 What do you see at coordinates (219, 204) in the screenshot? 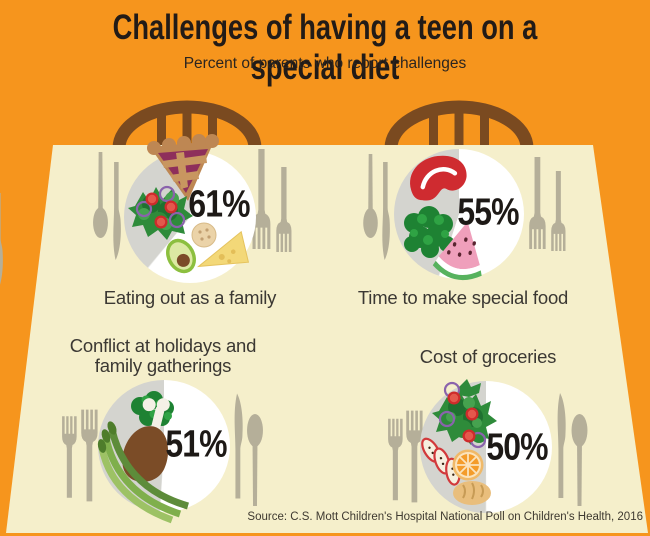
I see `percent-value: 61%` at bounding box center [219, 204].